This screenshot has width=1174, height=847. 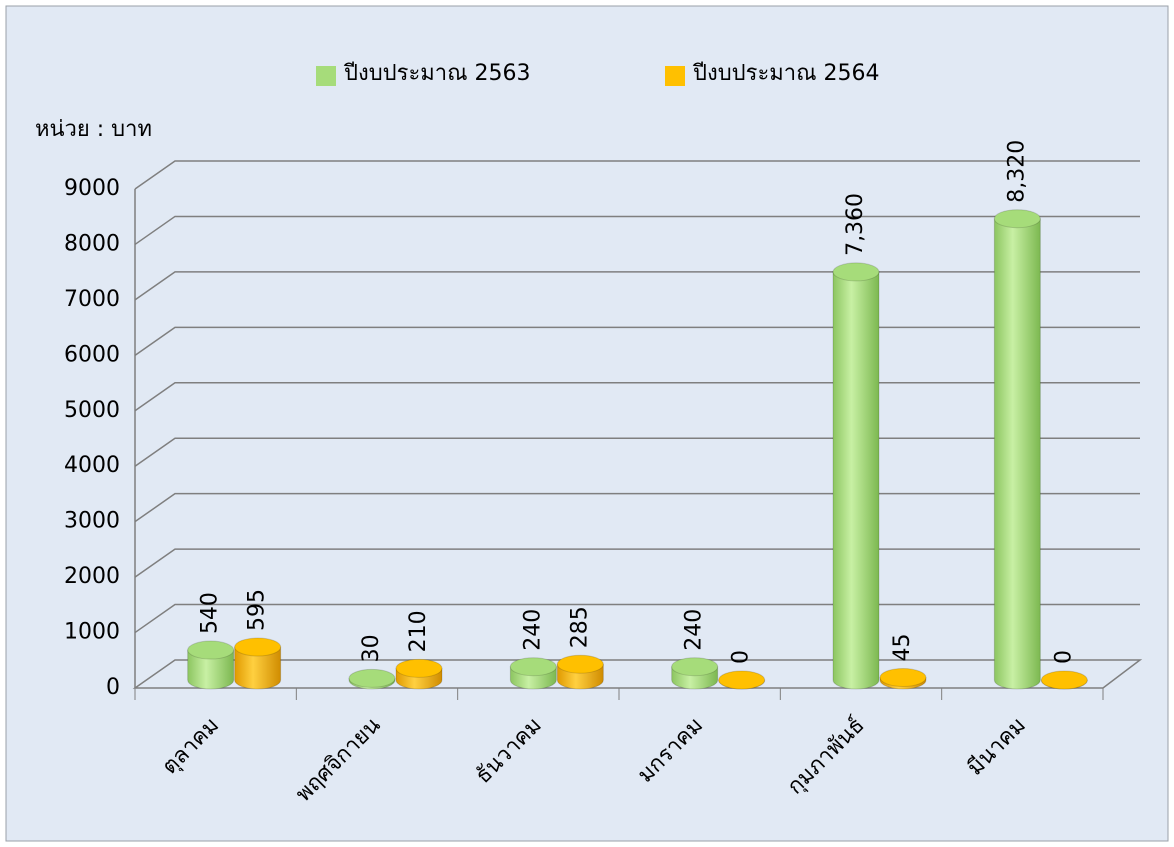 I want to click on value-label: 540, so click(x=210, y=613).